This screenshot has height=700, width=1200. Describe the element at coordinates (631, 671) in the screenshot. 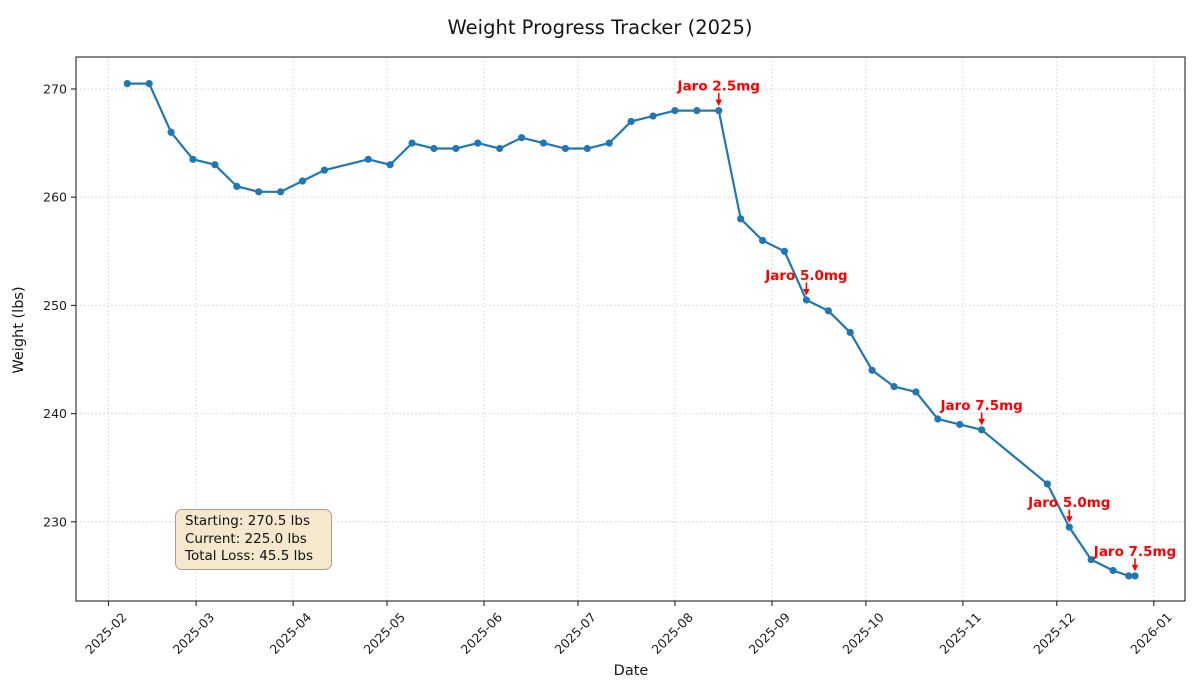

I see `x-axis-label: Date` at that location.